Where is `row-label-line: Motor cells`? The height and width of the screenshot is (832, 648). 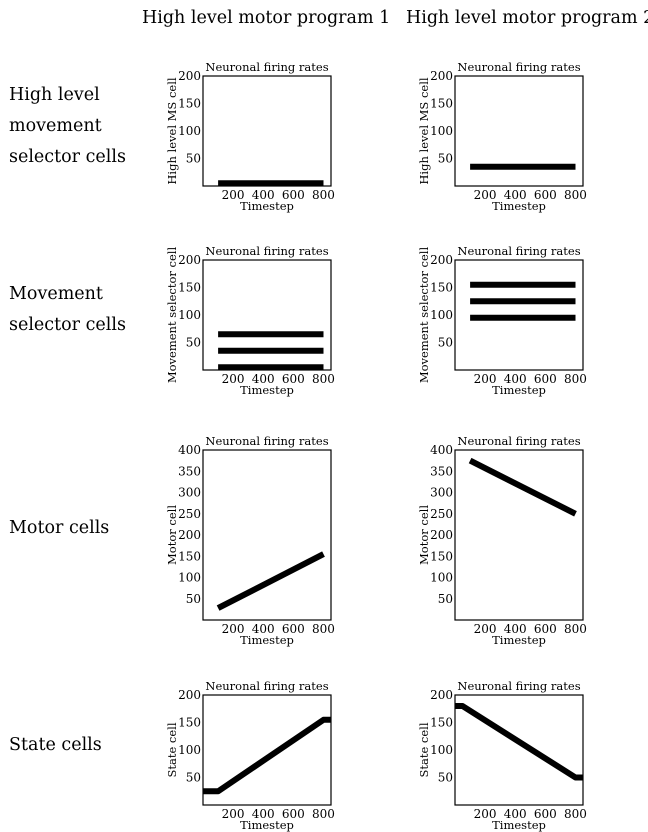 row-label-line: Motor cells is located at coordinates (59, 528).